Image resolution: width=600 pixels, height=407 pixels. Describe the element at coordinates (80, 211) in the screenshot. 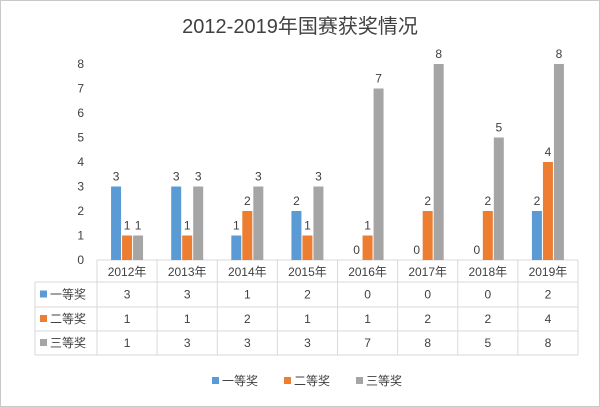

I see `y-tick-label: 2` at that location.